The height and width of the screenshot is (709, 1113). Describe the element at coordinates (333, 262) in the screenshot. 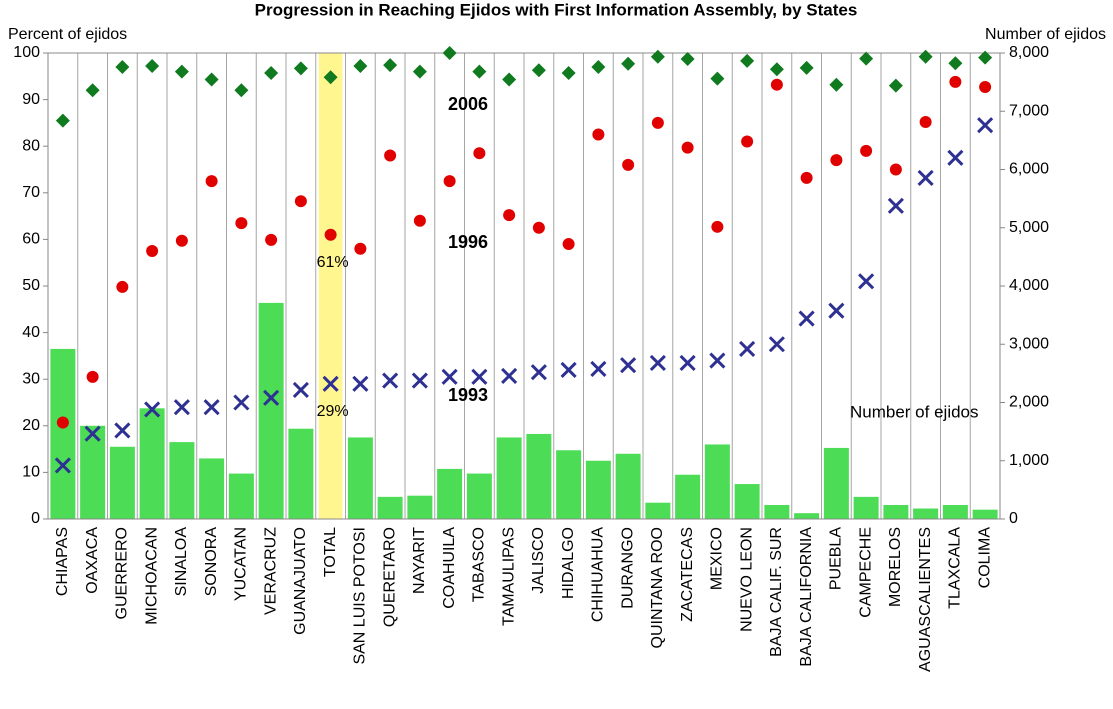

I see `value-label: 61%` at that location.